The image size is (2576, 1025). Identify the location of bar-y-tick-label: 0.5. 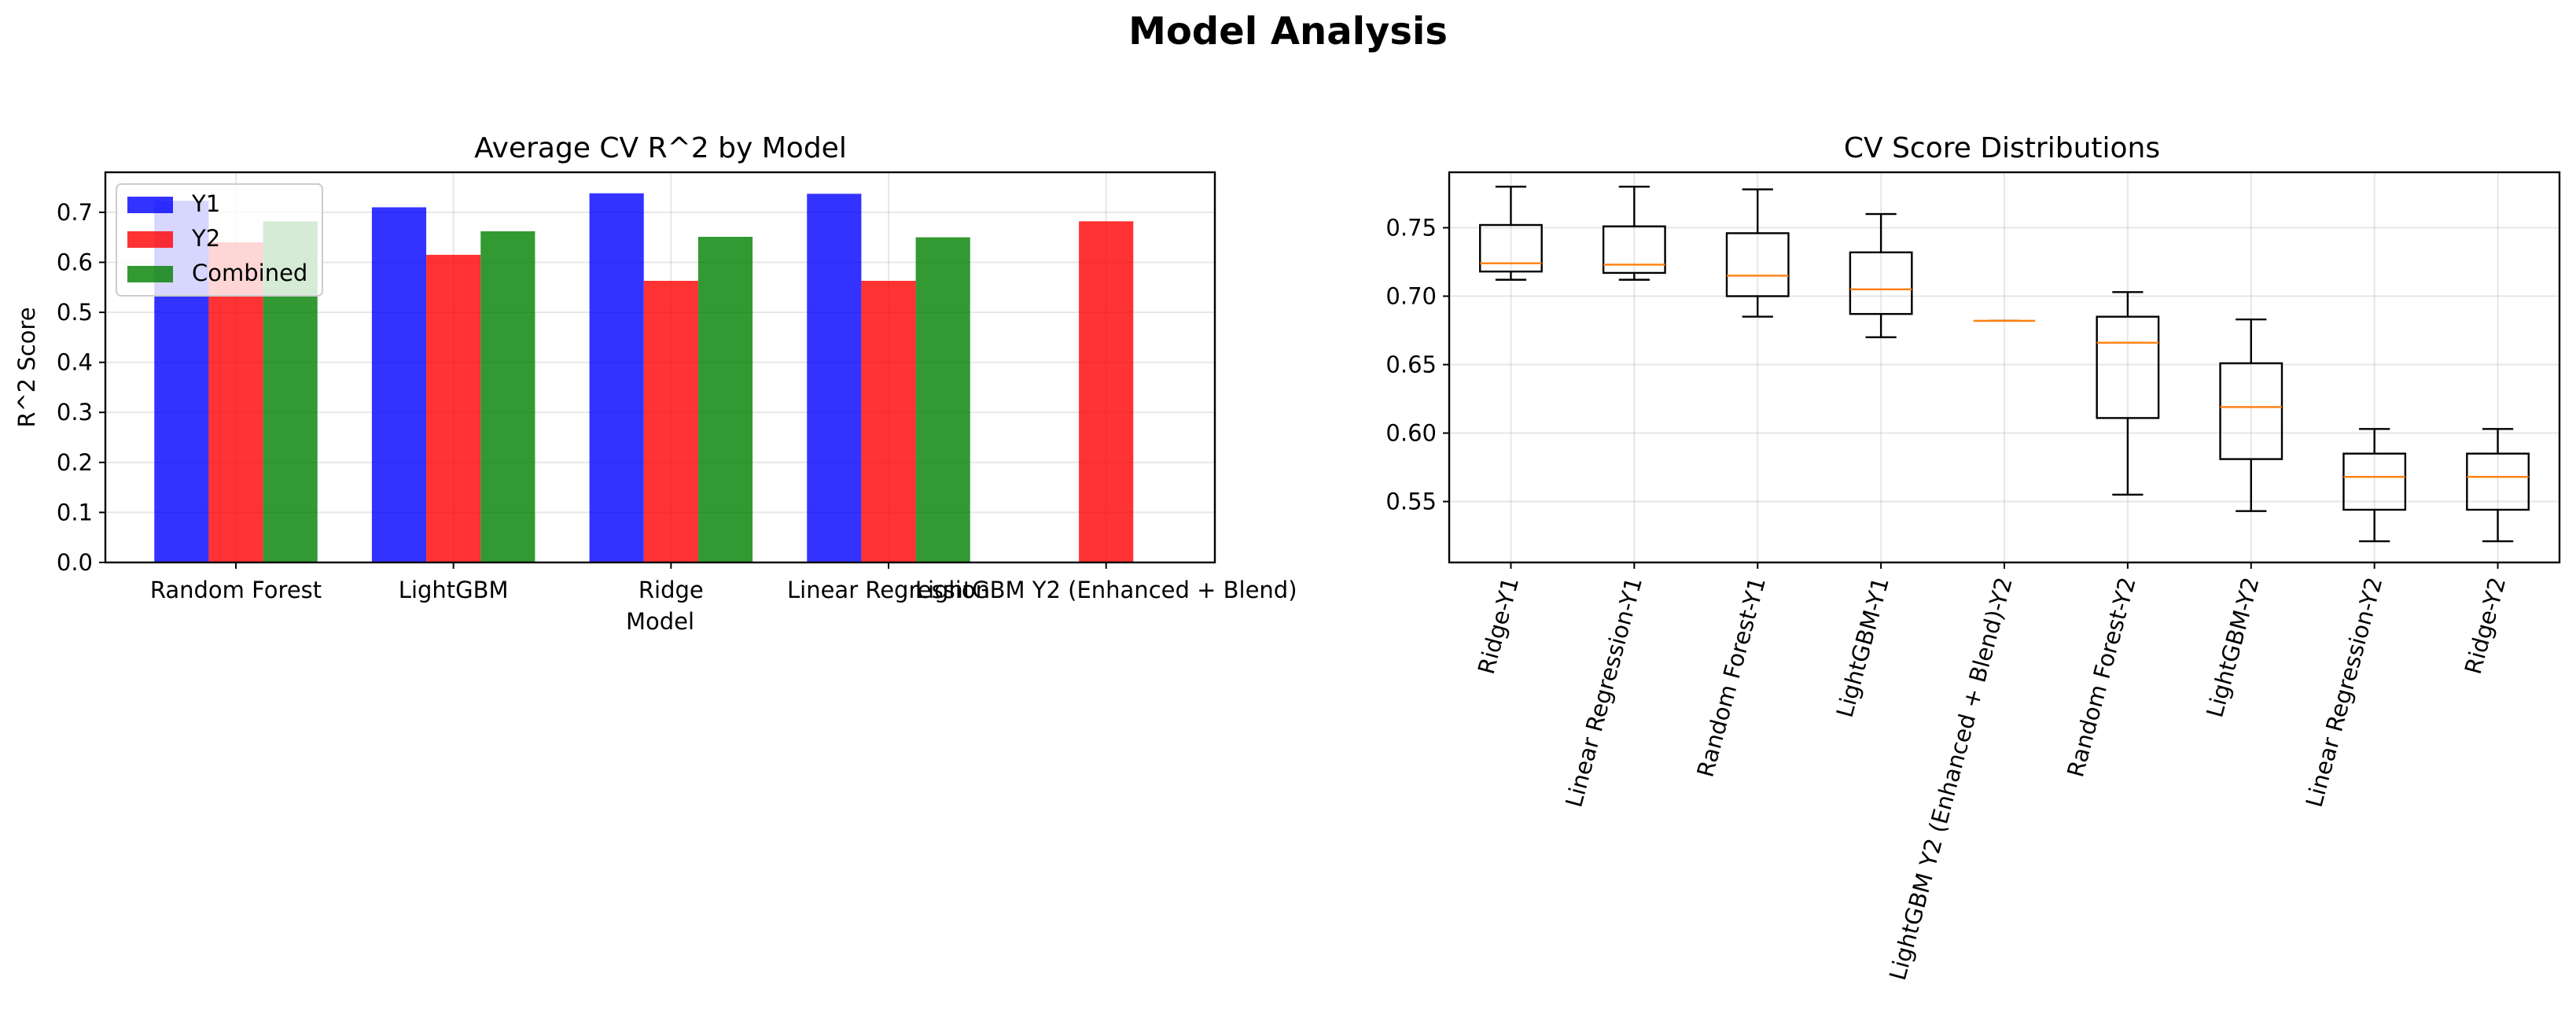
(75, 312).